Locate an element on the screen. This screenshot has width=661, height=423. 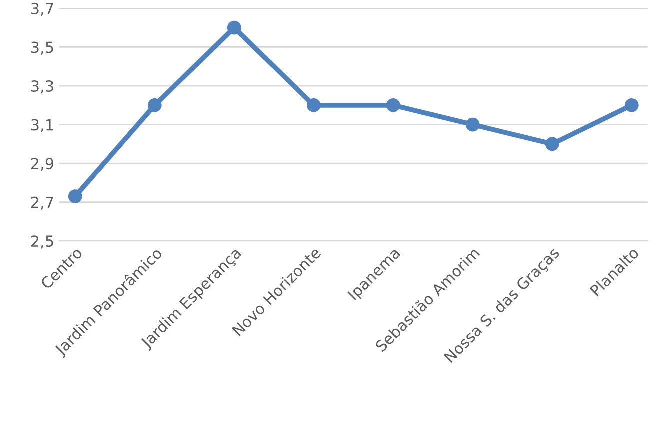
y-tick-label: 3,3 is located at coordinates (42, 87).